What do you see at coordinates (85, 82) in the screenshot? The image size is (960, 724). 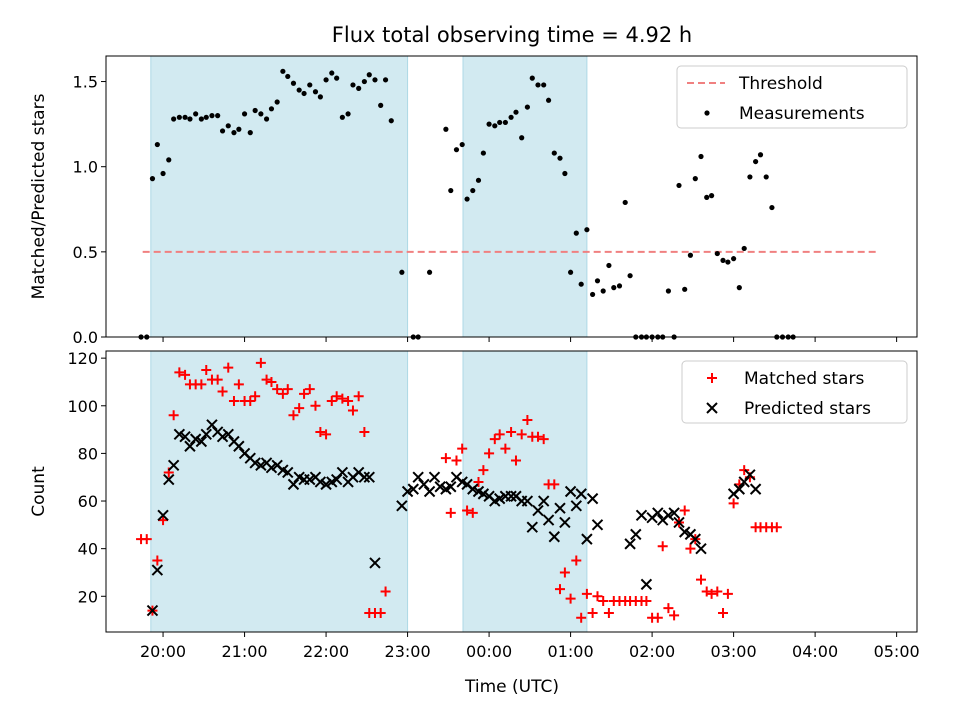 I see `y-tick-label: 1.5` at bounding box center [85, 82].